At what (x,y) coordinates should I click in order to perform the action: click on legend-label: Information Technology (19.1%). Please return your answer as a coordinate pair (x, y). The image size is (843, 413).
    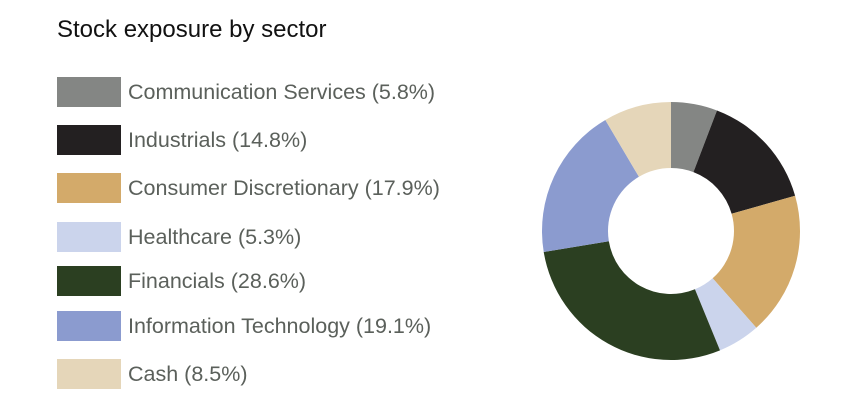
    Looking at the image, I should click on (280, 325).